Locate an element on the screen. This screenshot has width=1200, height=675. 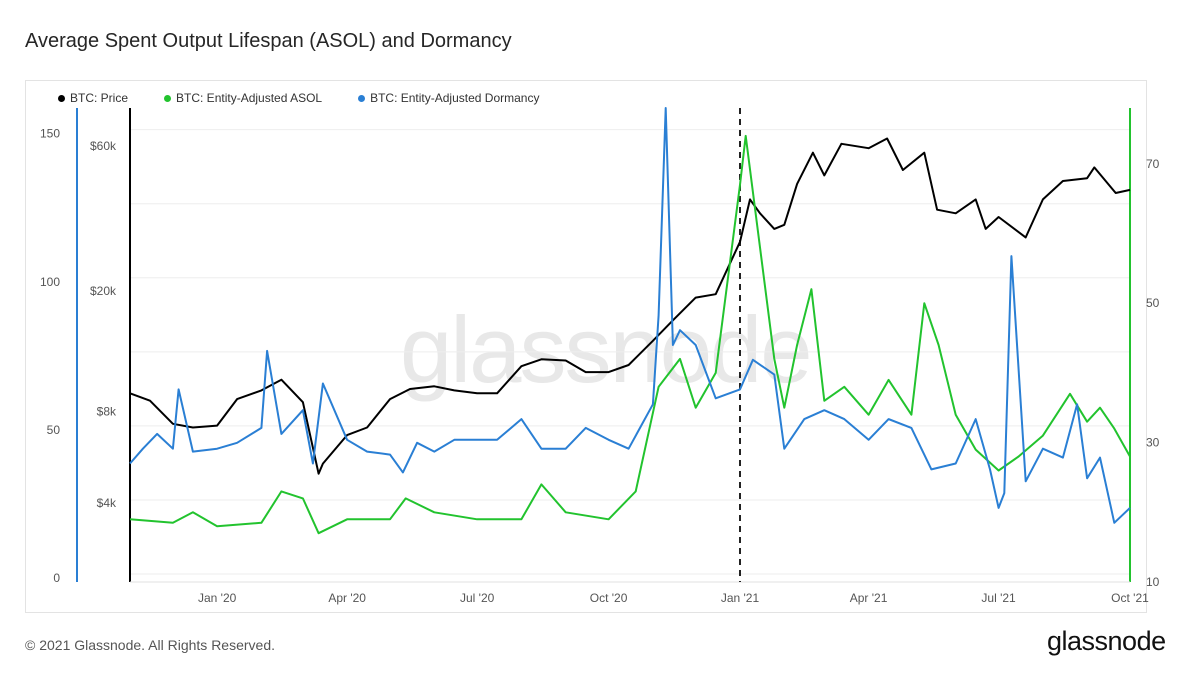
price-tick-label: $60k is located at coordinates (103, 146).